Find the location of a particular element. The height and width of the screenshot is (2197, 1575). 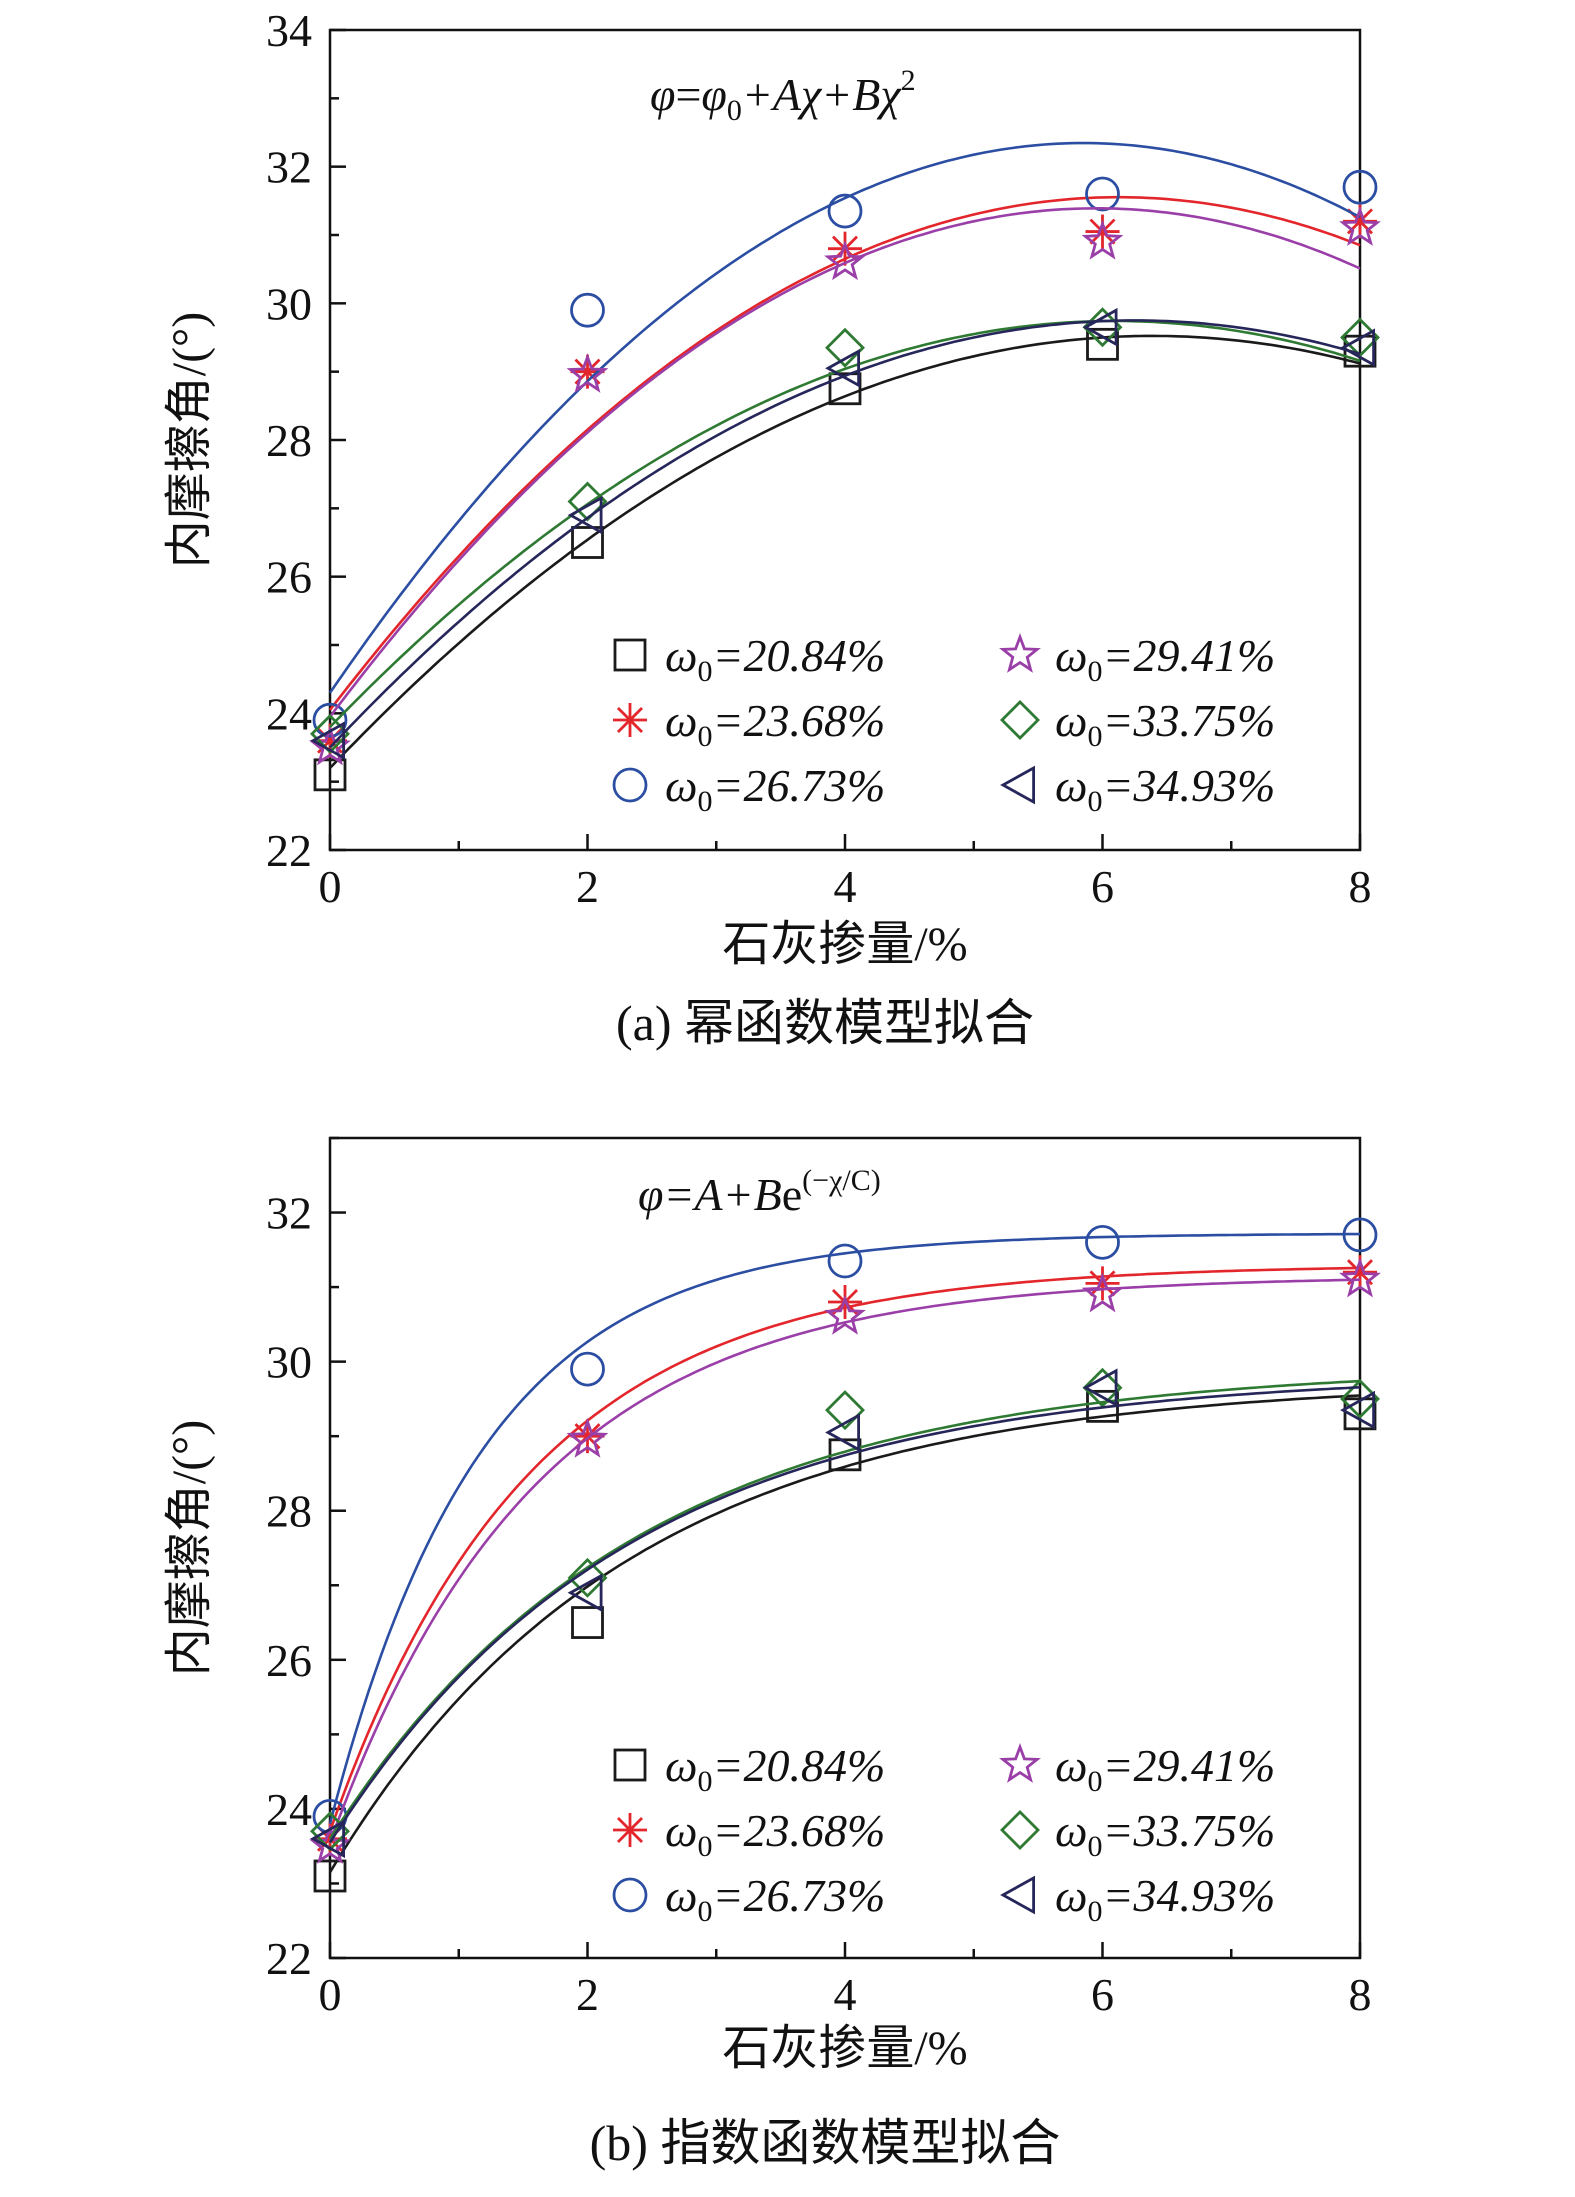

legend-label: ω0=34.93% is located at coordinates (1165, 1899).